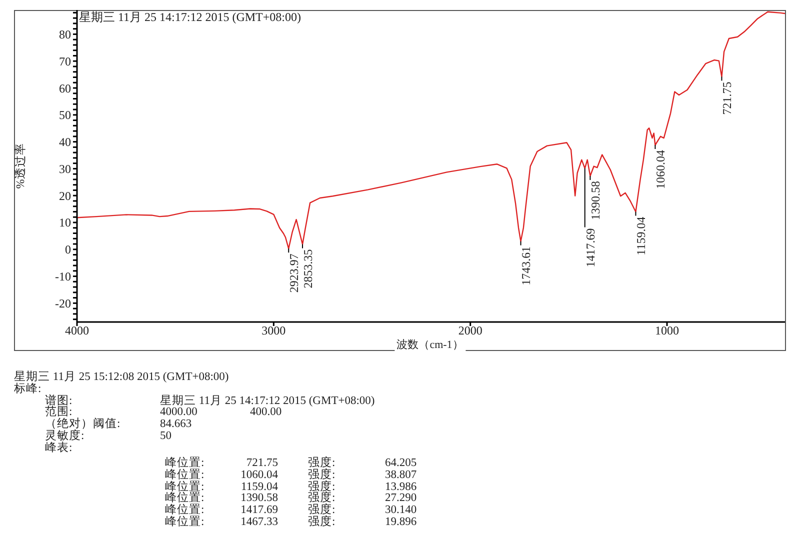  I want to click on annotation: 1417.69, so click(590, 248).